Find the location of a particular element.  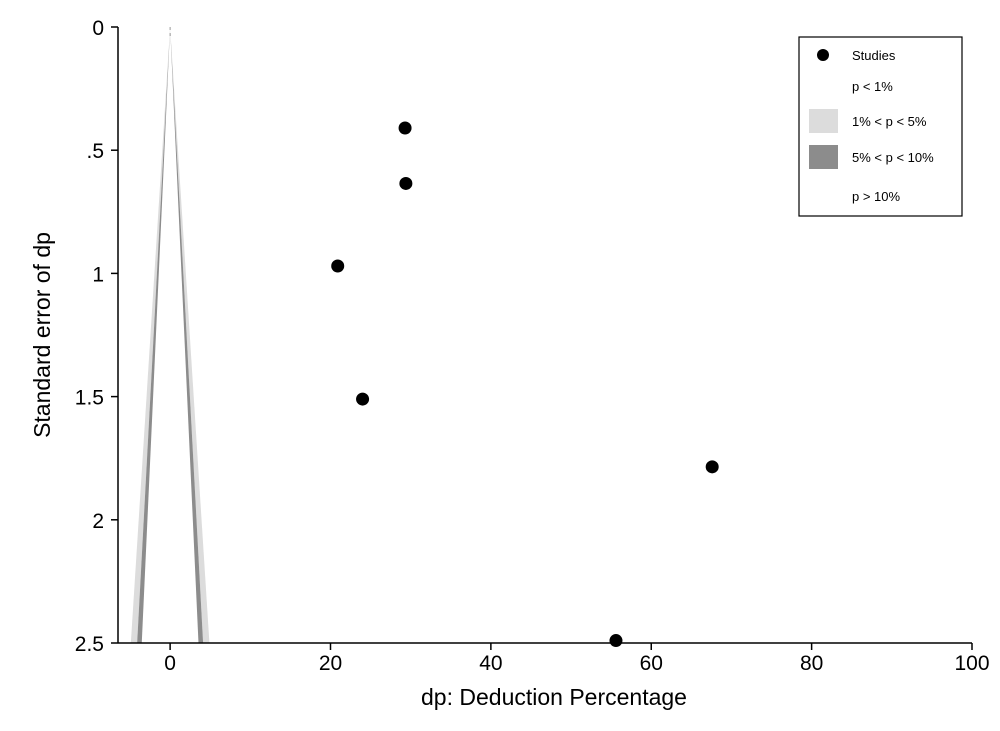

band-dark-right is located at coordinates (187, 335).